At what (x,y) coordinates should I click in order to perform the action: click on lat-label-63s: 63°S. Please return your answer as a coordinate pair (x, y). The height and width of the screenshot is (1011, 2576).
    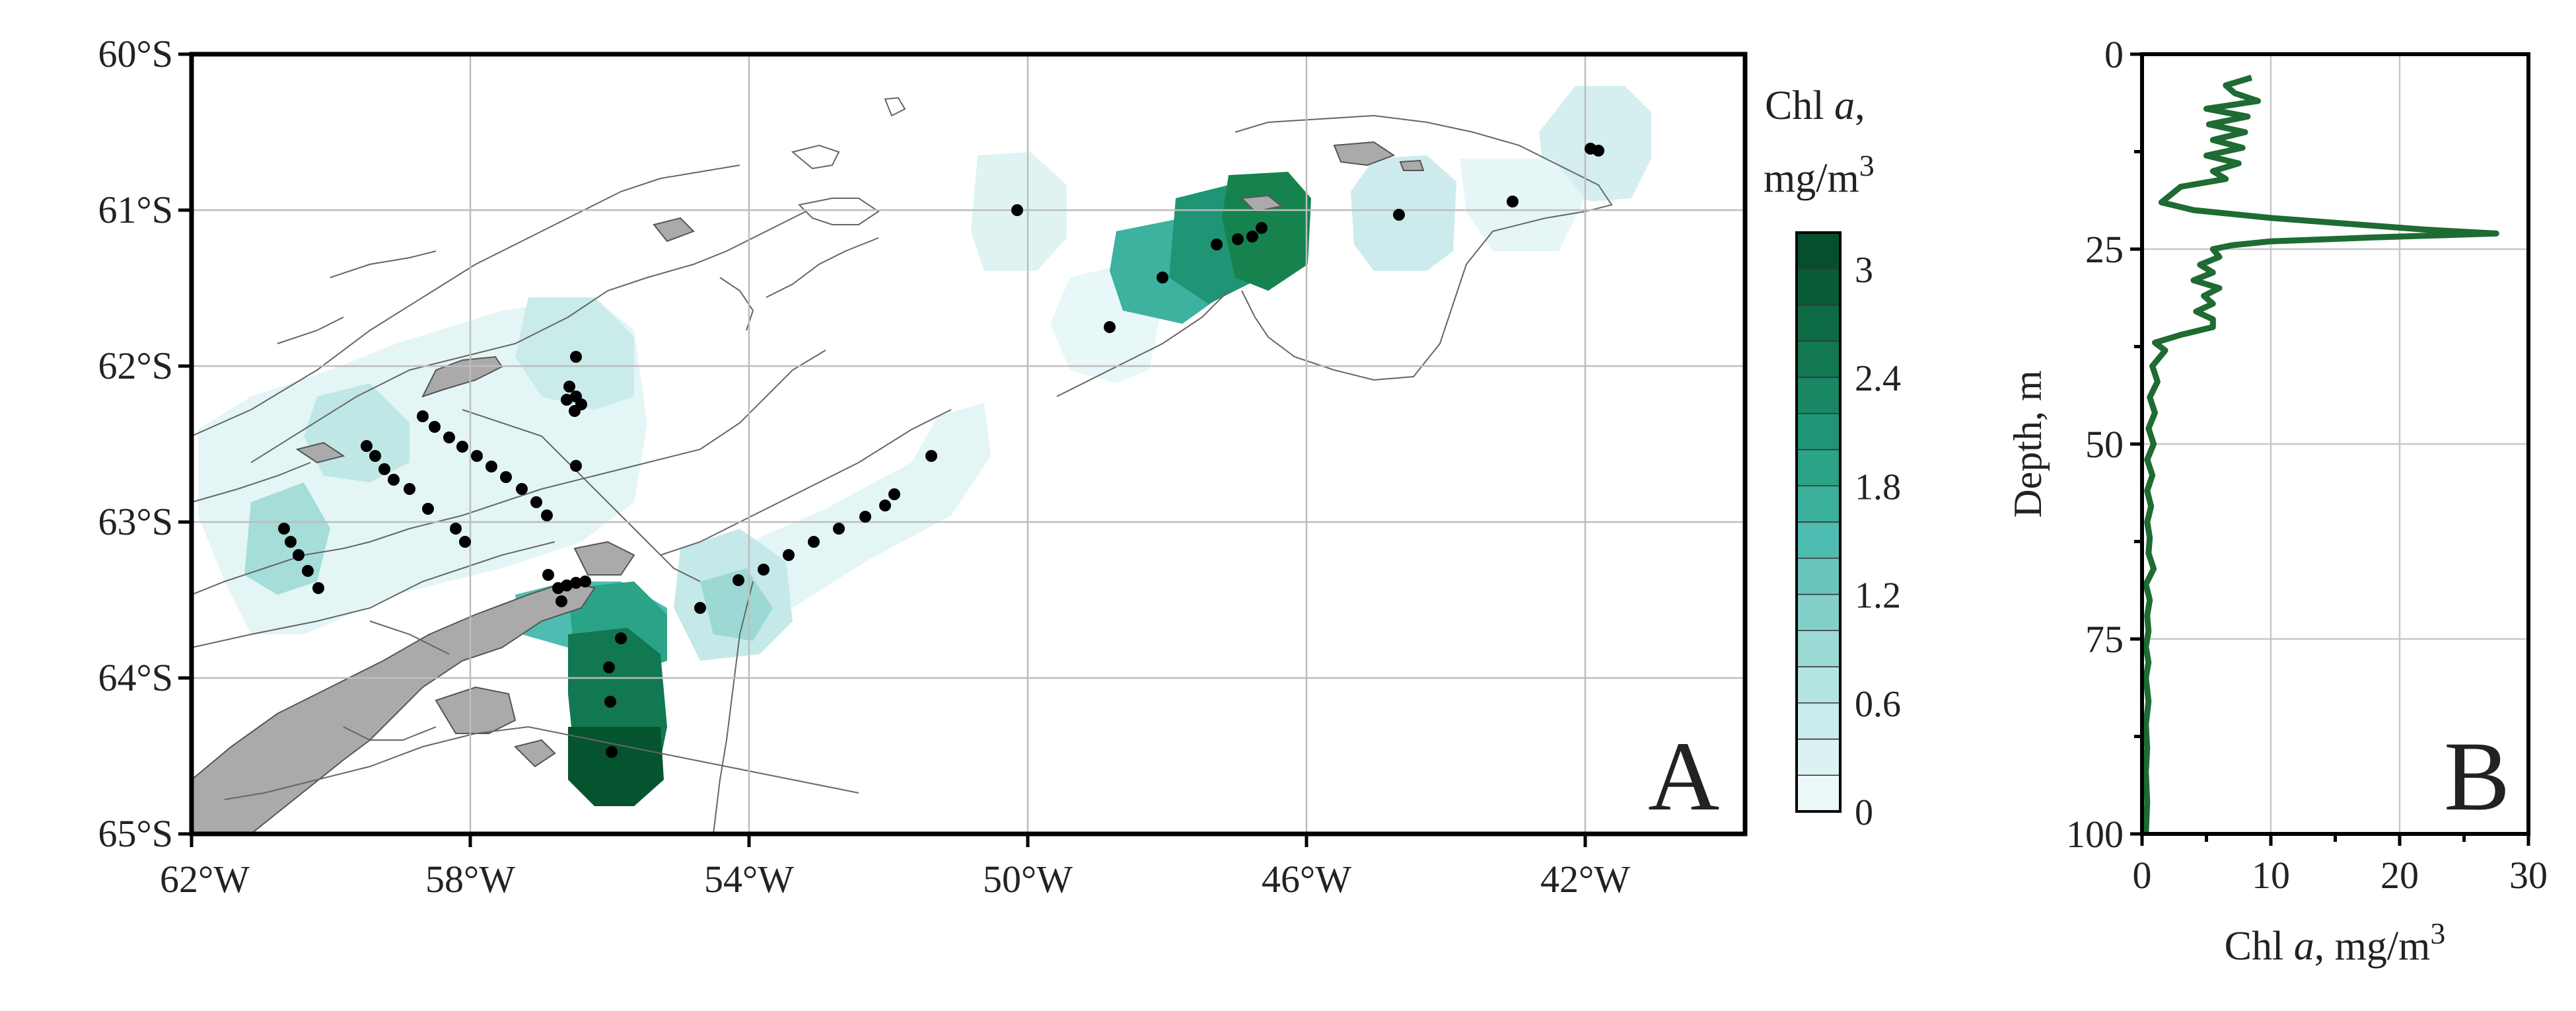
    Looking at the image, I should click on (135, 521).